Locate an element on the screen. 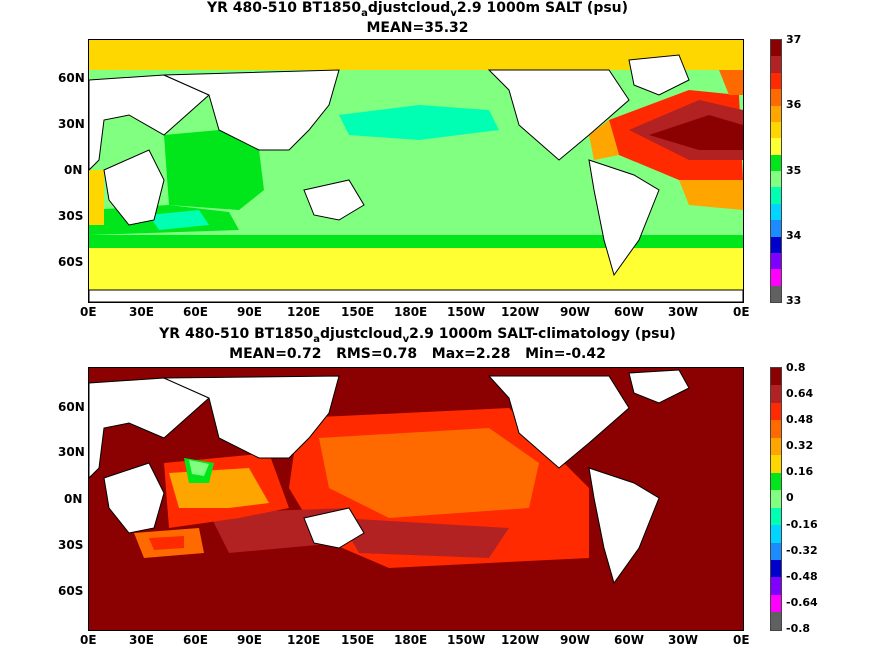 This screenshot has height=656, width=875. bottom-lon-label: 30E is located at coordinates (141, 640).